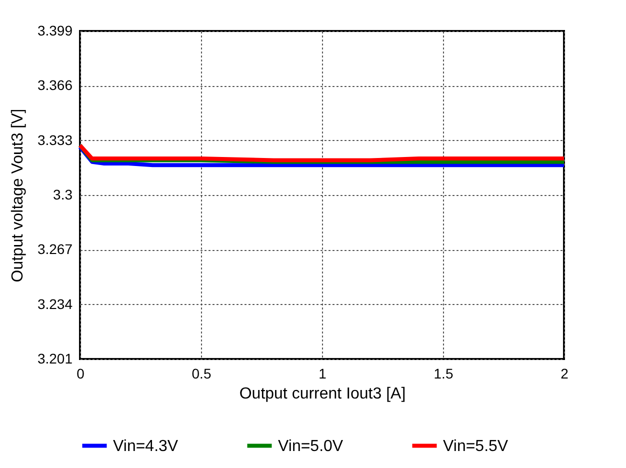 Image resolution: width=626 pixels, height=468 pixels. I want to click on y-tick-label: 3.201, so click(55, 358).